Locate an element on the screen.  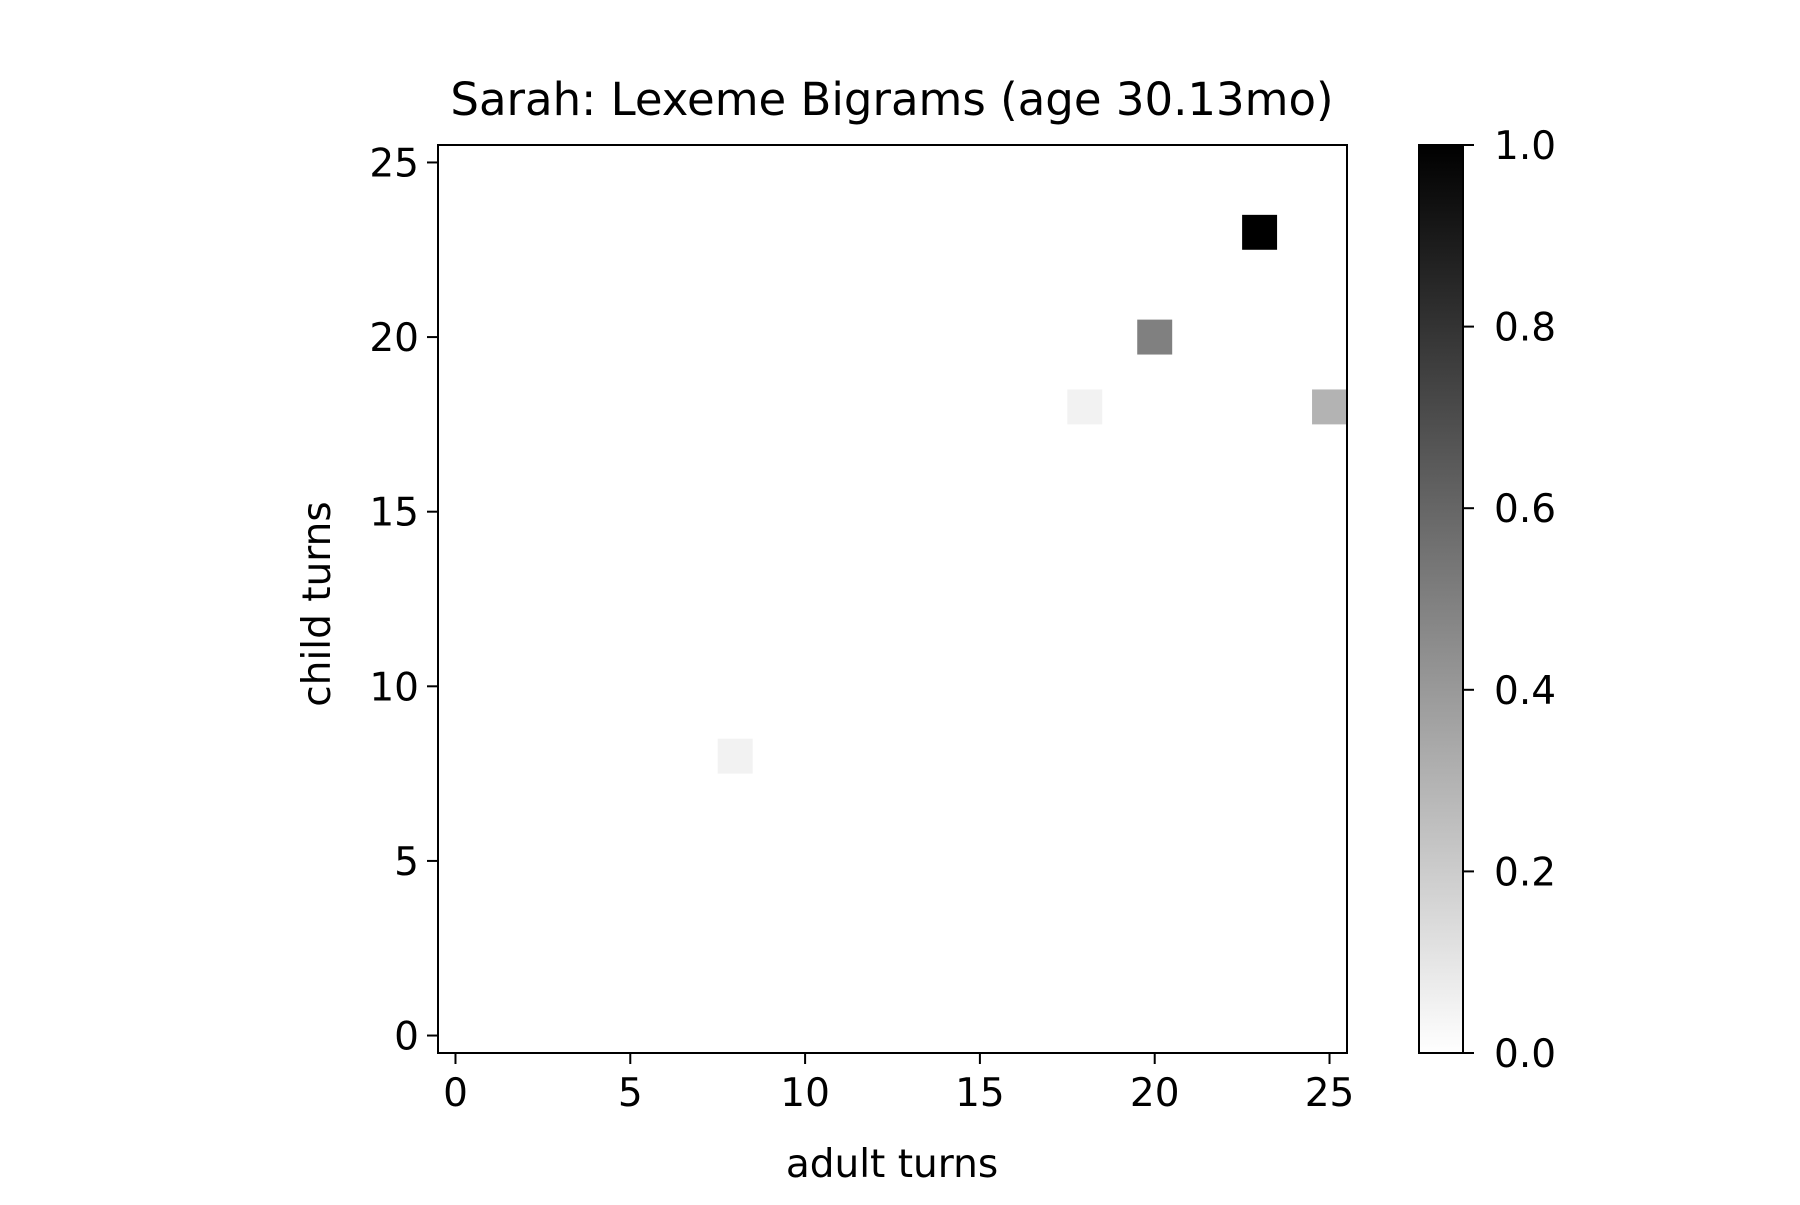
y-axis-ticks: 0 5 10 15 20 25 is located at coordinates (403, 600).